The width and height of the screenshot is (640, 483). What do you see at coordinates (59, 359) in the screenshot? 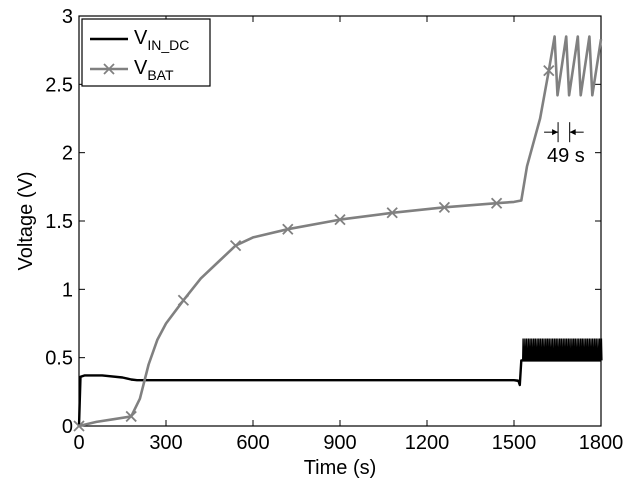
I see `y-tick-label: 0.5` at bounding box center [59, 359].